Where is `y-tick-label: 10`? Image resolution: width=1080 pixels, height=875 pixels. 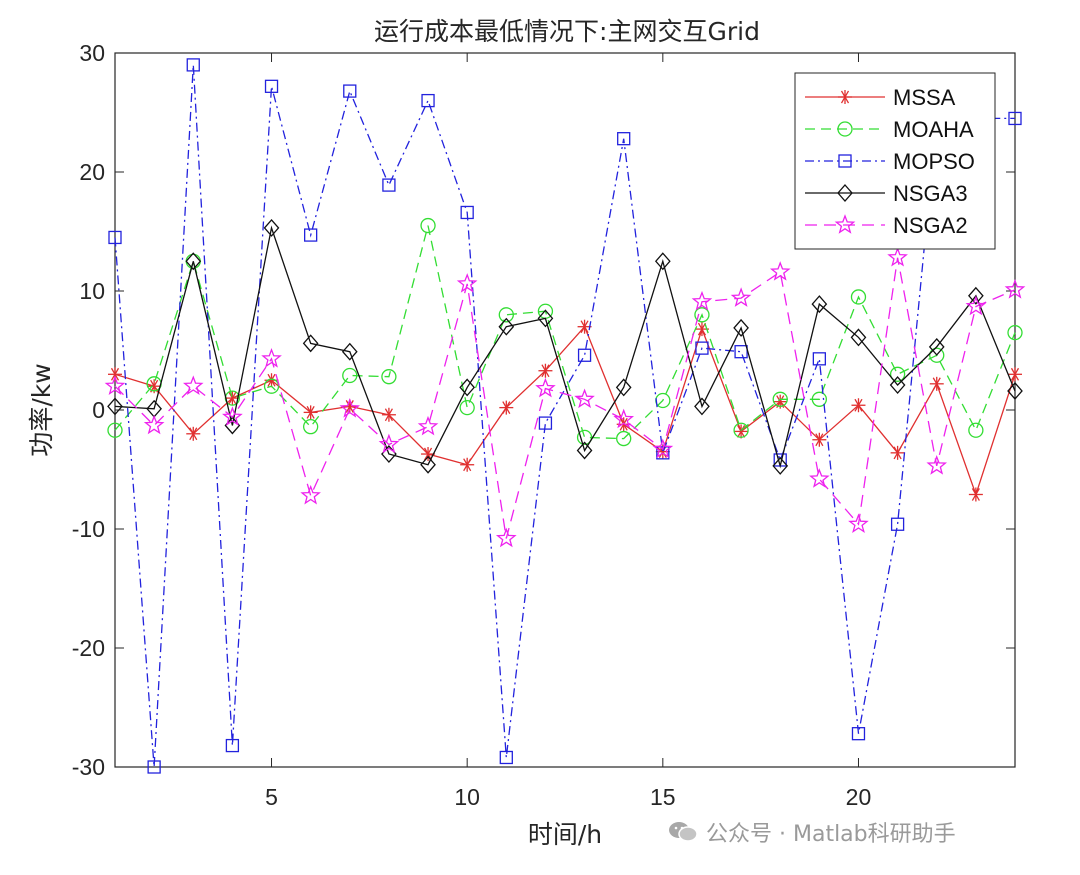
y-tick-label: 10 is located at coordinates (92, 291).